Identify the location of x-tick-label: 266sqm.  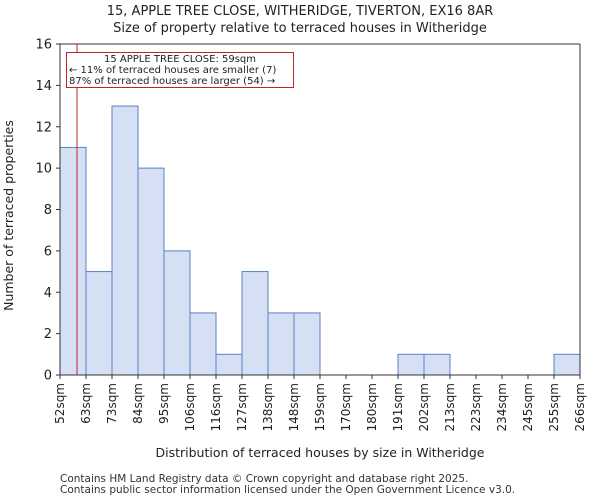
(580, 407).